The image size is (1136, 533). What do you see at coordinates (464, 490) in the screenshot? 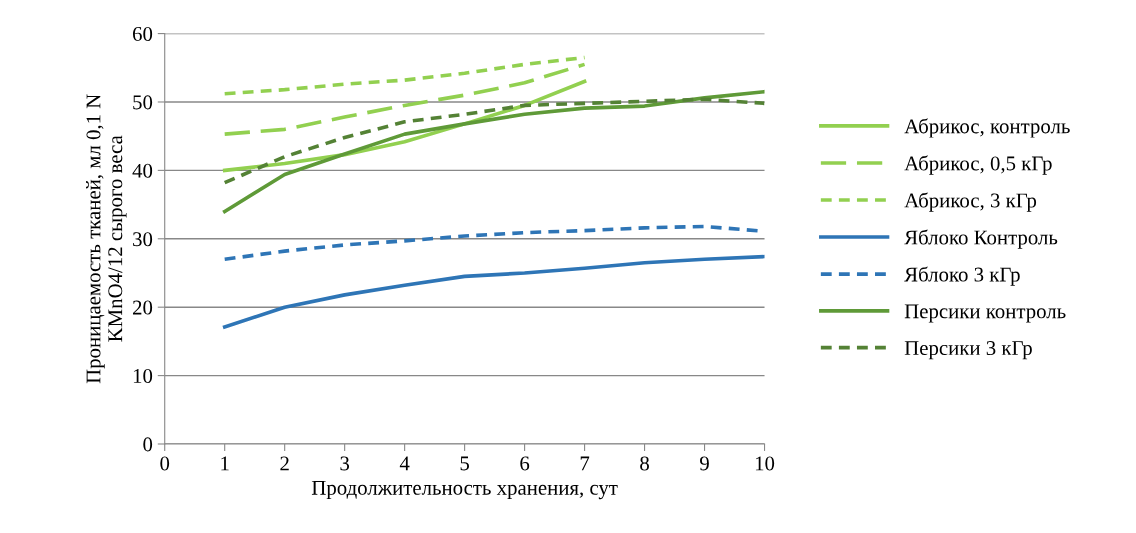
I see `x-axis-title: Продолжительность хранения, сут` at bounding box center [464, 490].